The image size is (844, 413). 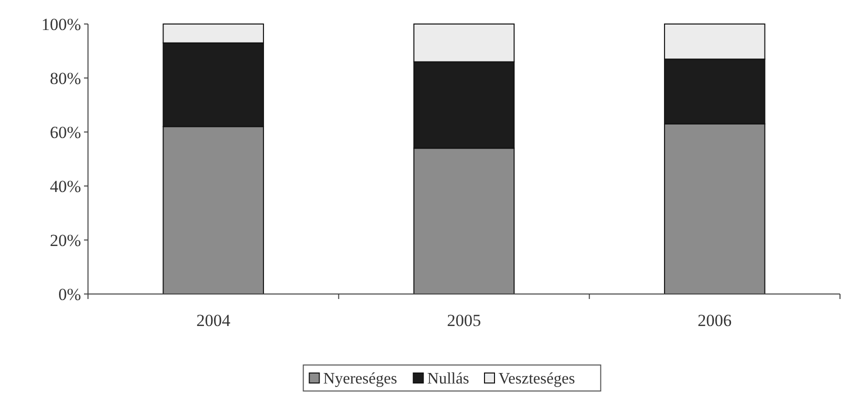 I want to click on legend-label: Nullás, so click(x=448, y=379).